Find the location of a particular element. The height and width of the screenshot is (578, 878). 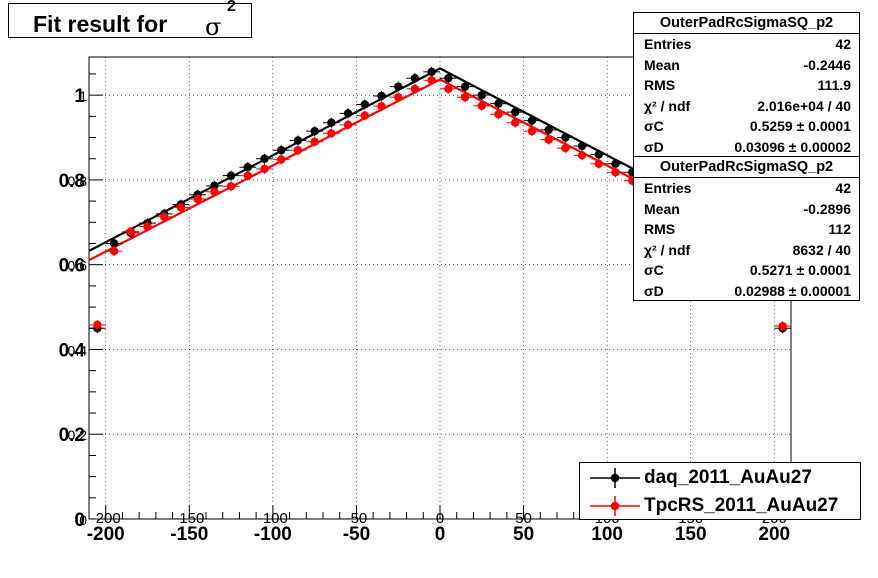

y-tick-label-inner: 0.4 is located at coordinates (78, 350).